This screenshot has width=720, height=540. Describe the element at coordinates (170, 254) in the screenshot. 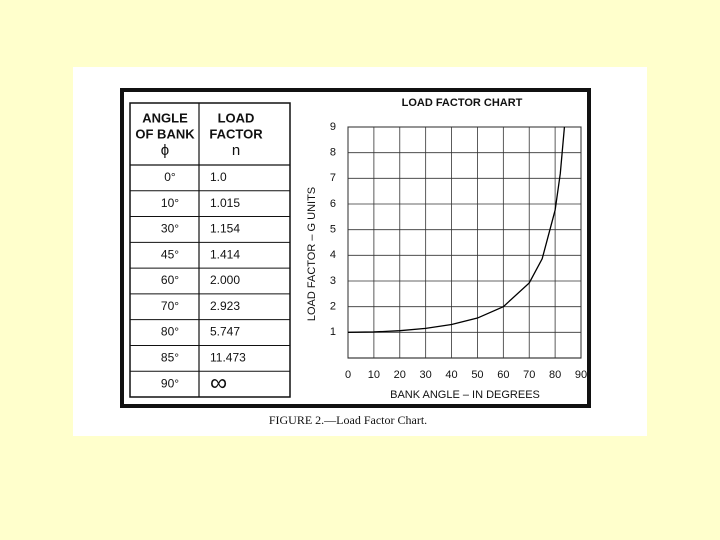

I see `table-cell: 45°` at that location.